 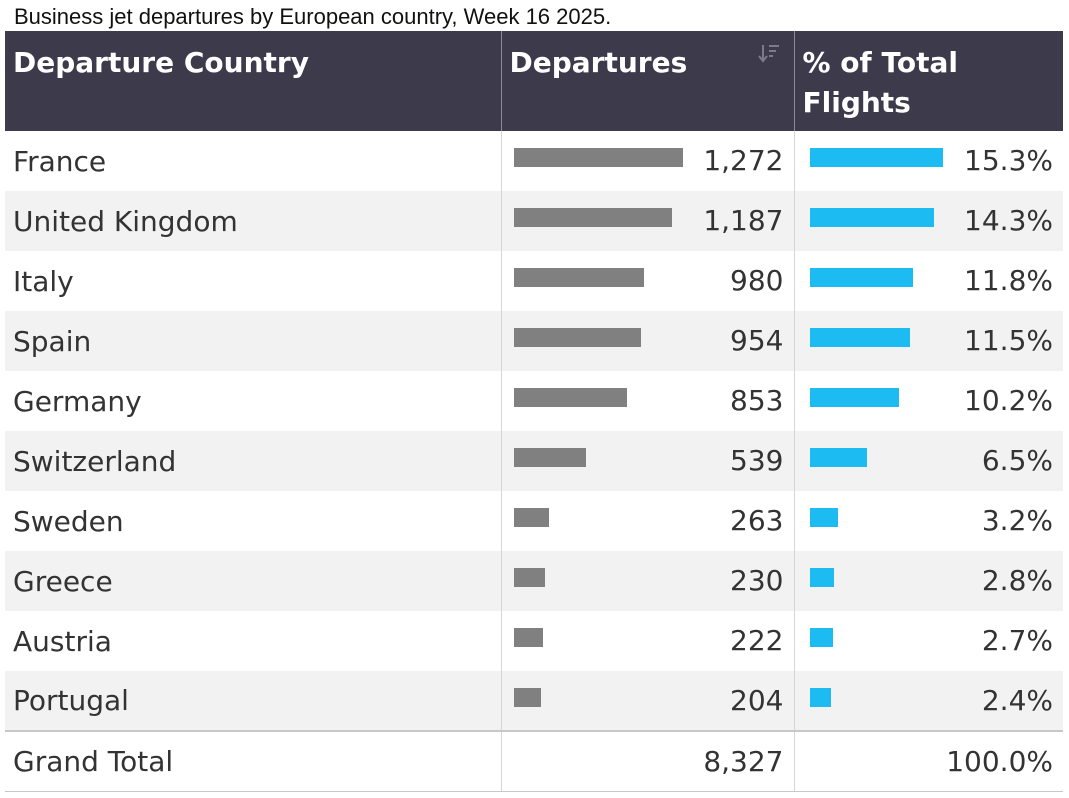 What do you see at coordinates (757, 520) in the screenshot?
I see `departures-value: 263` at bounding box center [757, 520].